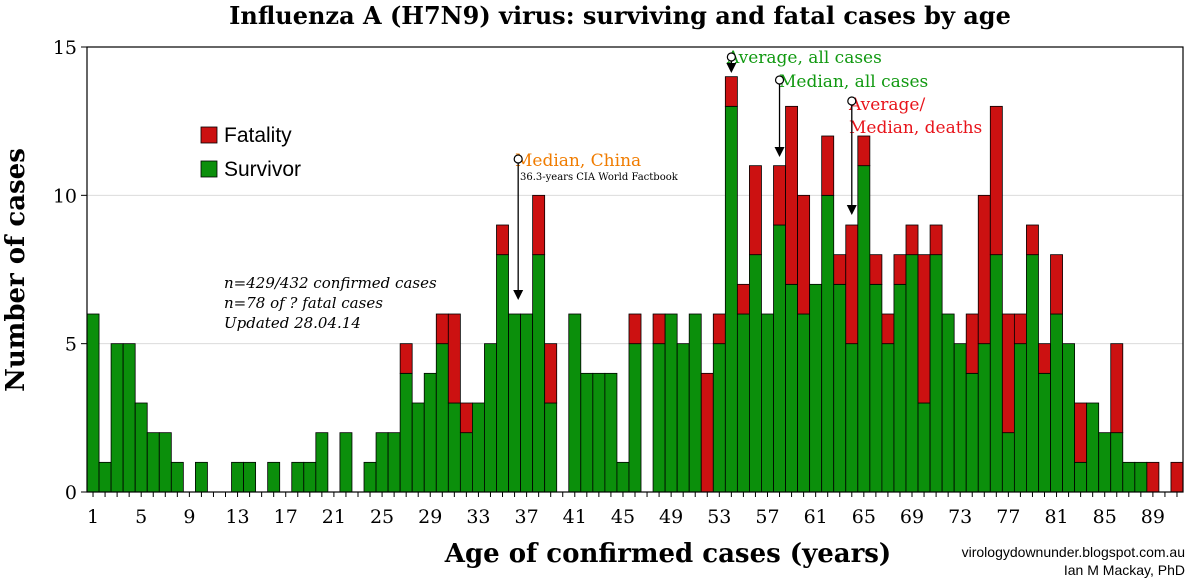  Describe the element at coordinates (1124, 570) in the screenshot. I see `credit-author: Ian M Mackay, PhD` at that location.